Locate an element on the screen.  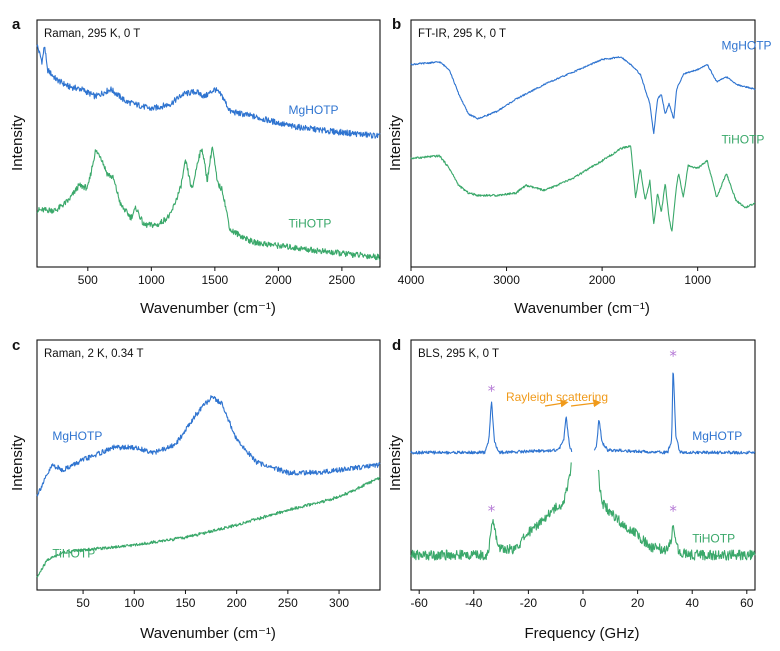
condition-label: FT-IR, 295 K, 0 T is located at coordinates (462, 34).